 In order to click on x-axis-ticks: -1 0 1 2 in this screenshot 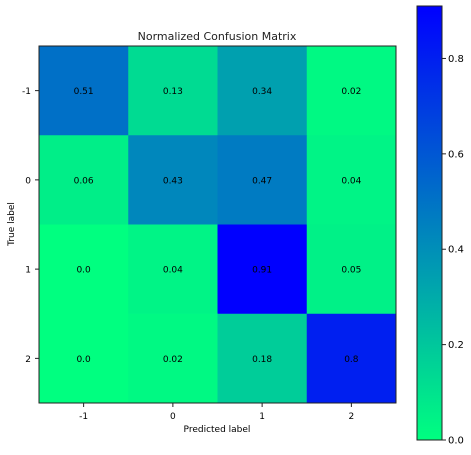, I will do `click(216, 412)`.